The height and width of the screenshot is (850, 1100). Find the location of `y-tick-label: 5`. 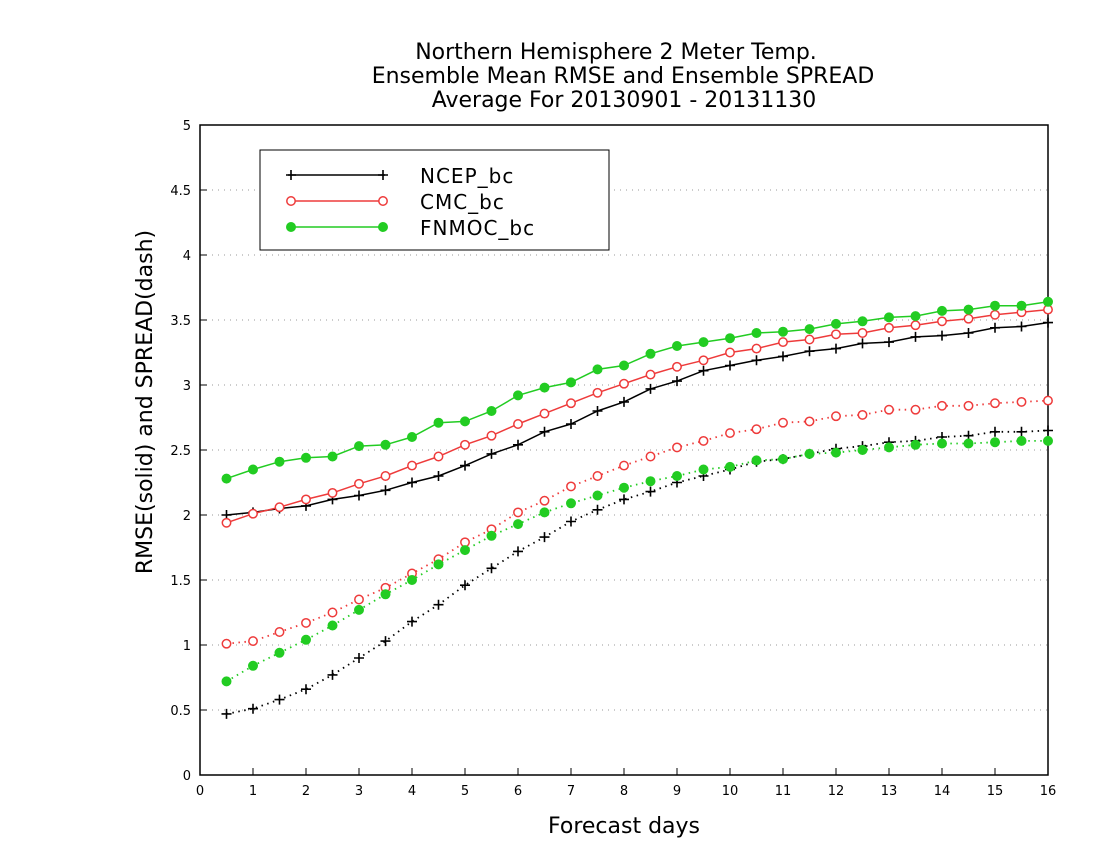

y-tick-label: 5 is located at coordinates (187, 126).